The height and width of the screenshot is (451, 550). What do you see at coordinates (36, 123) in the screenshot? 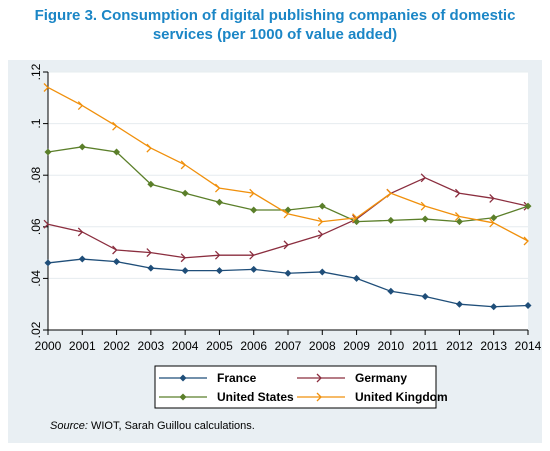
I see `y-tick-label: .1` at bounding box center [36, 123].